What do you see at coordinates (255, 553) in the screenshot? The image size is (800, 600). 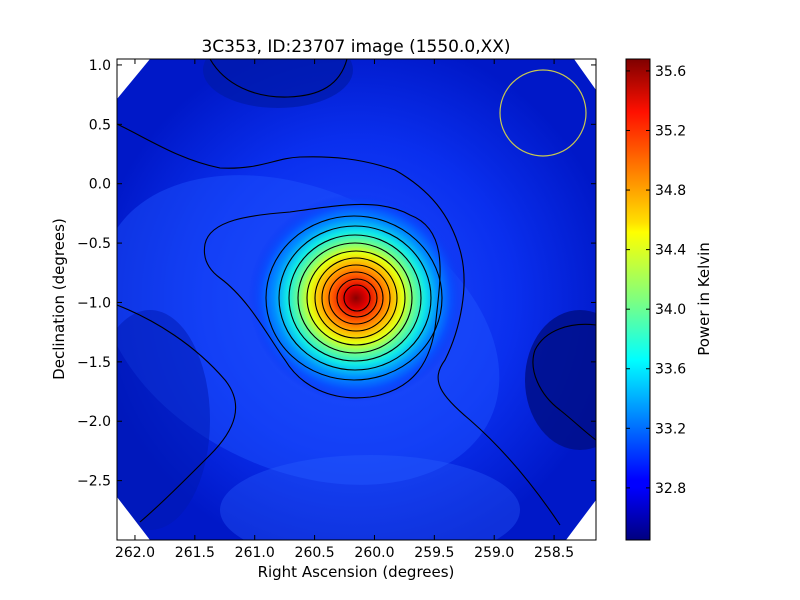 I see `x-tick-label: 261.0` at bounding box center [255, 553].